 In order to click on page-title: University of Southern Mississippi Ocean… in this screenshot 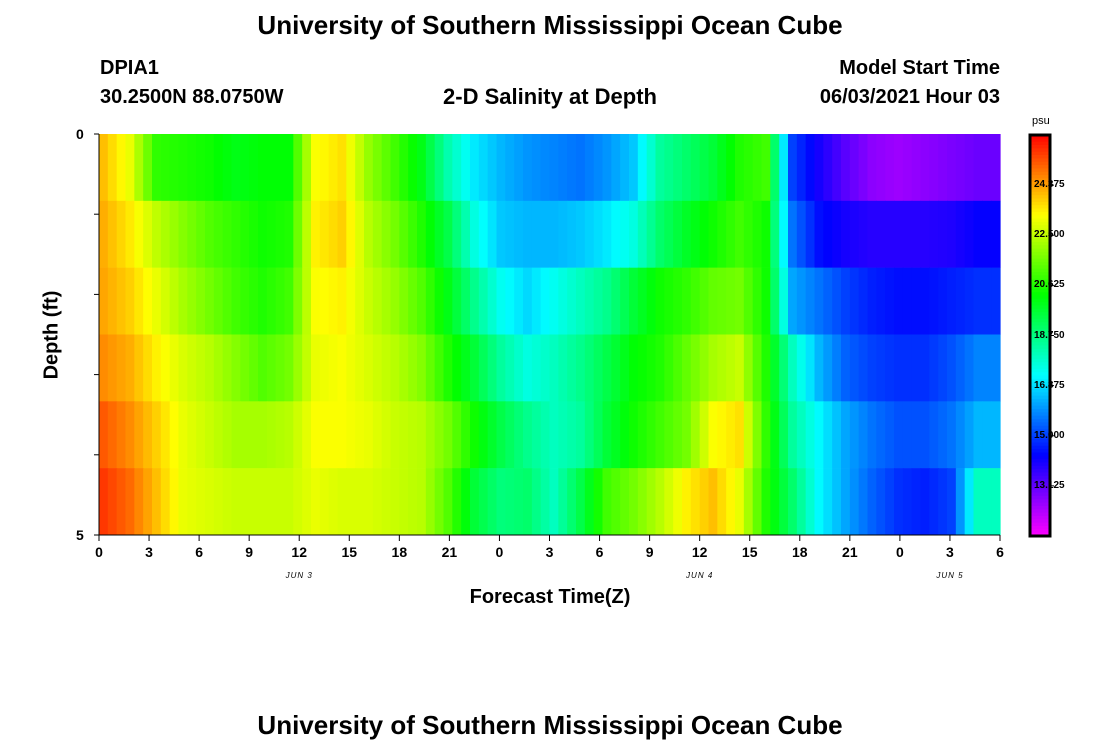, I will do `click(550, 25)`.